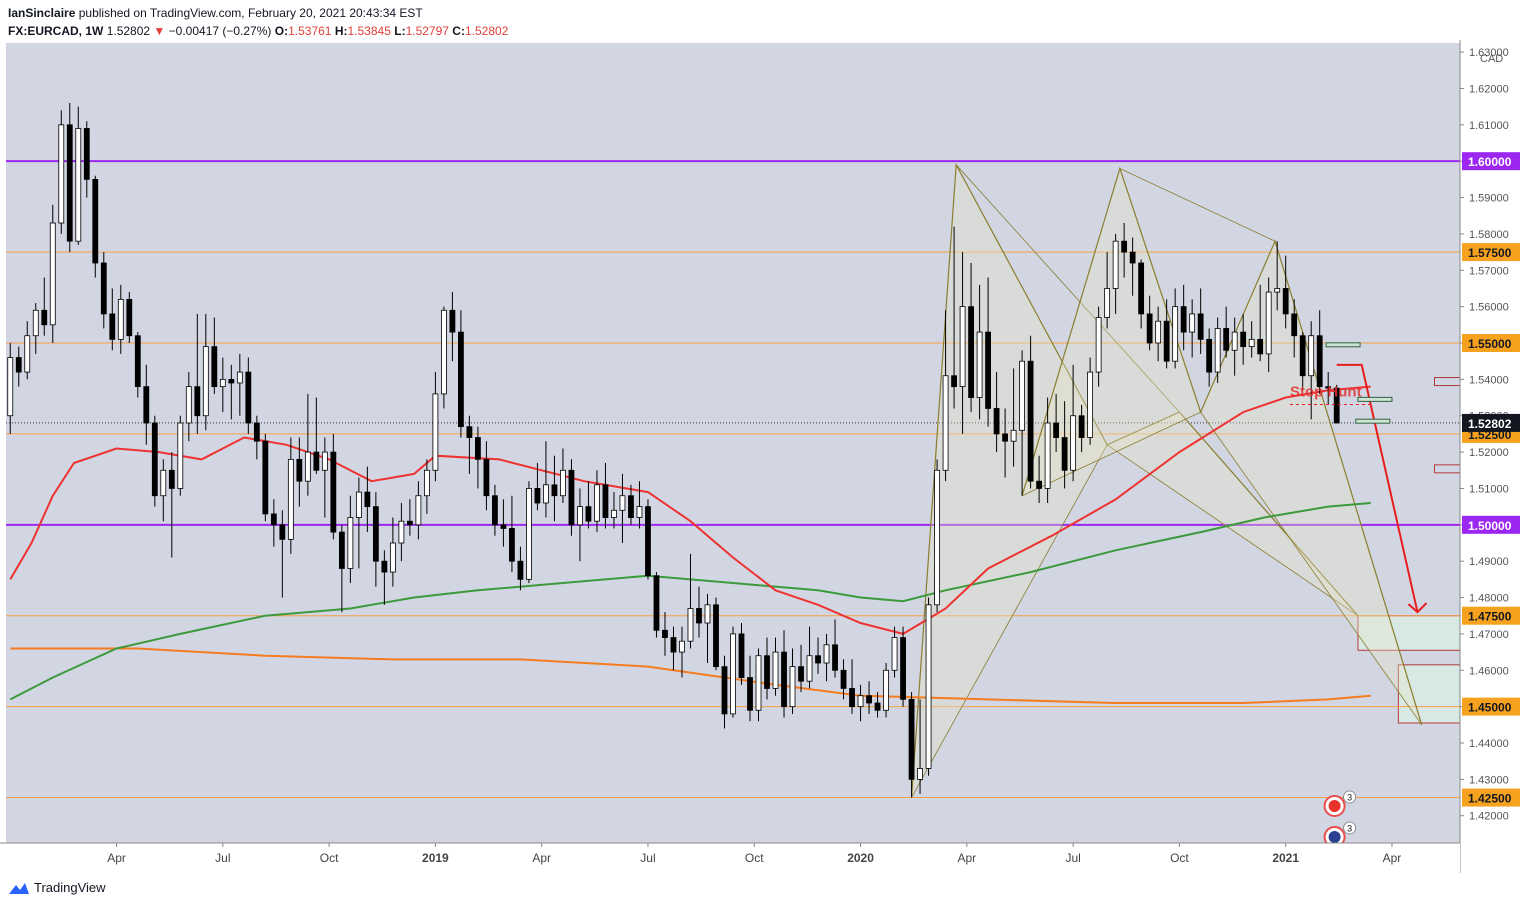 The image size is (1528, 909). Describe the element at coordinates (57, 887) in the screenshot. I see `tradingview-footer: TradingView` at that location.